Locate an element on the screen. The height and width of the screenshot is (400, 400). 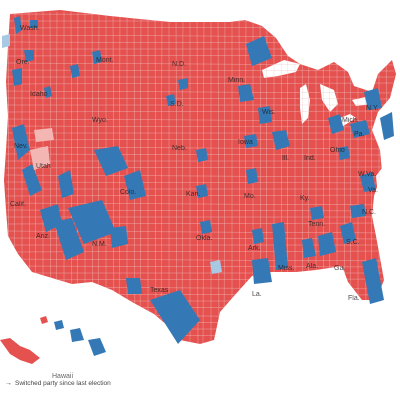
county-dem-ne-coast is located at coordinates (387, 126).